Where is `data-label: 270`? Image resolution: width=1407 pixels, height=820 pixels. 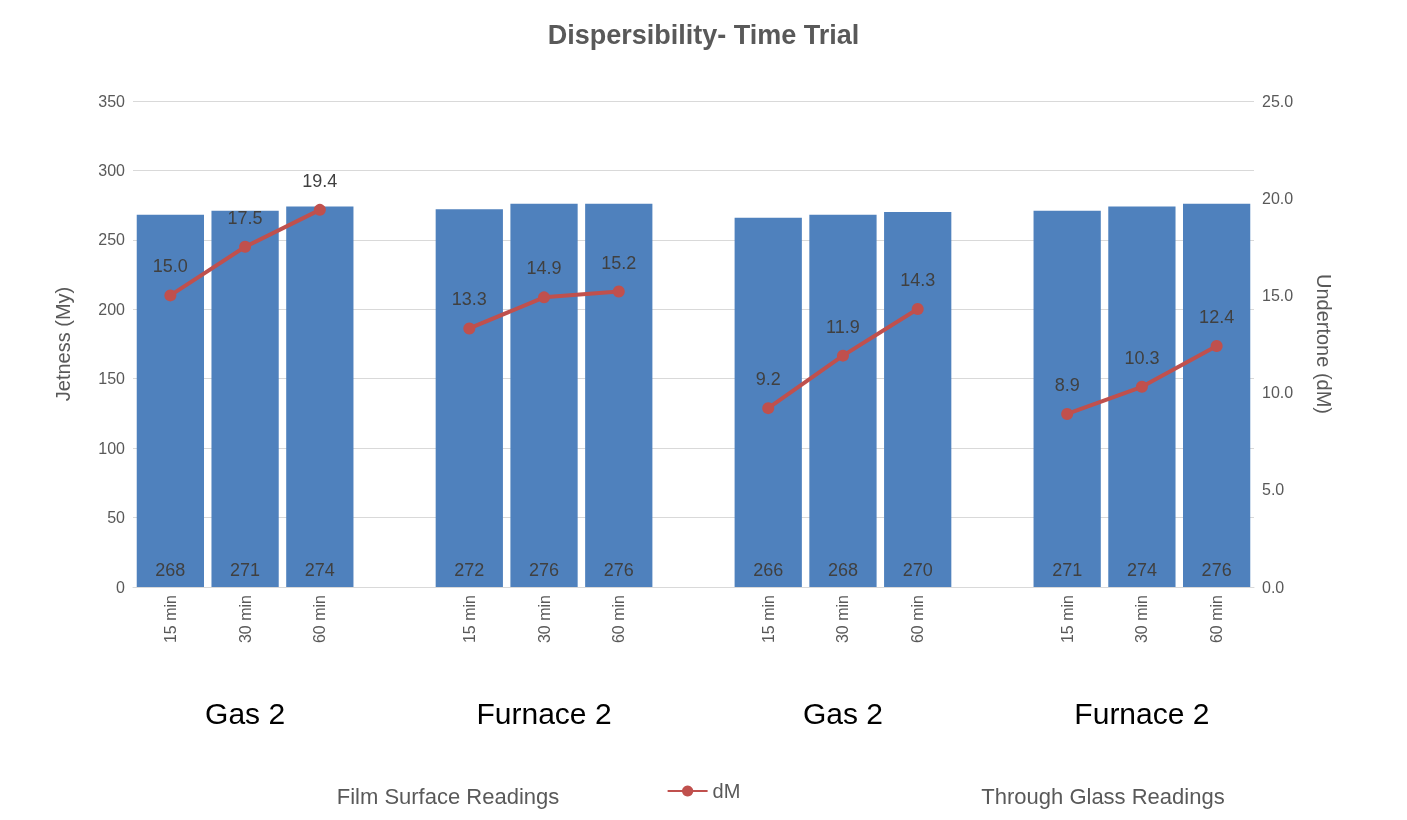 data-label: 270 is located at coordinates (917, 570).